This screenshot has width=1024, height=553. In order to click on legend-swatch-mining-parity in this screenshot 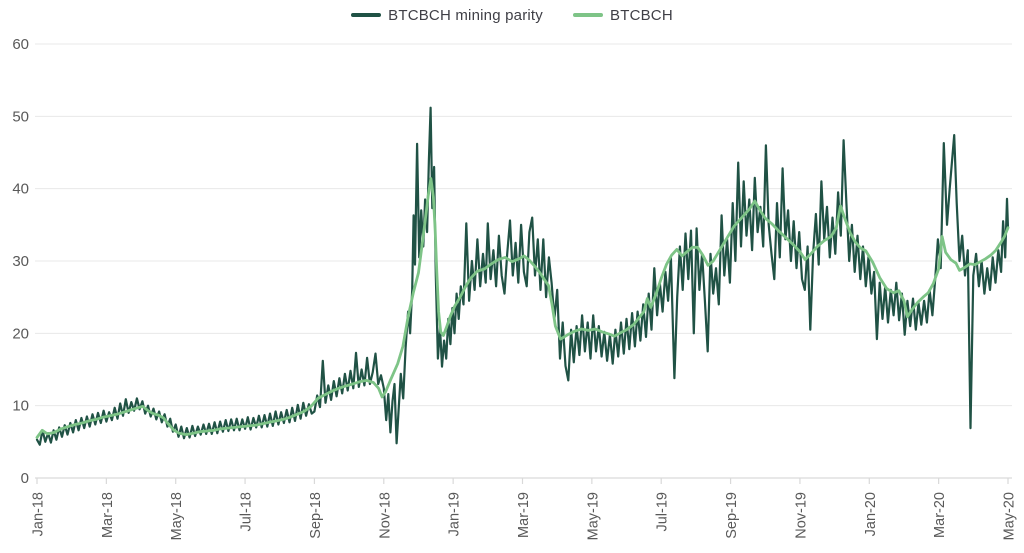, I will do `click(366, 15)`.